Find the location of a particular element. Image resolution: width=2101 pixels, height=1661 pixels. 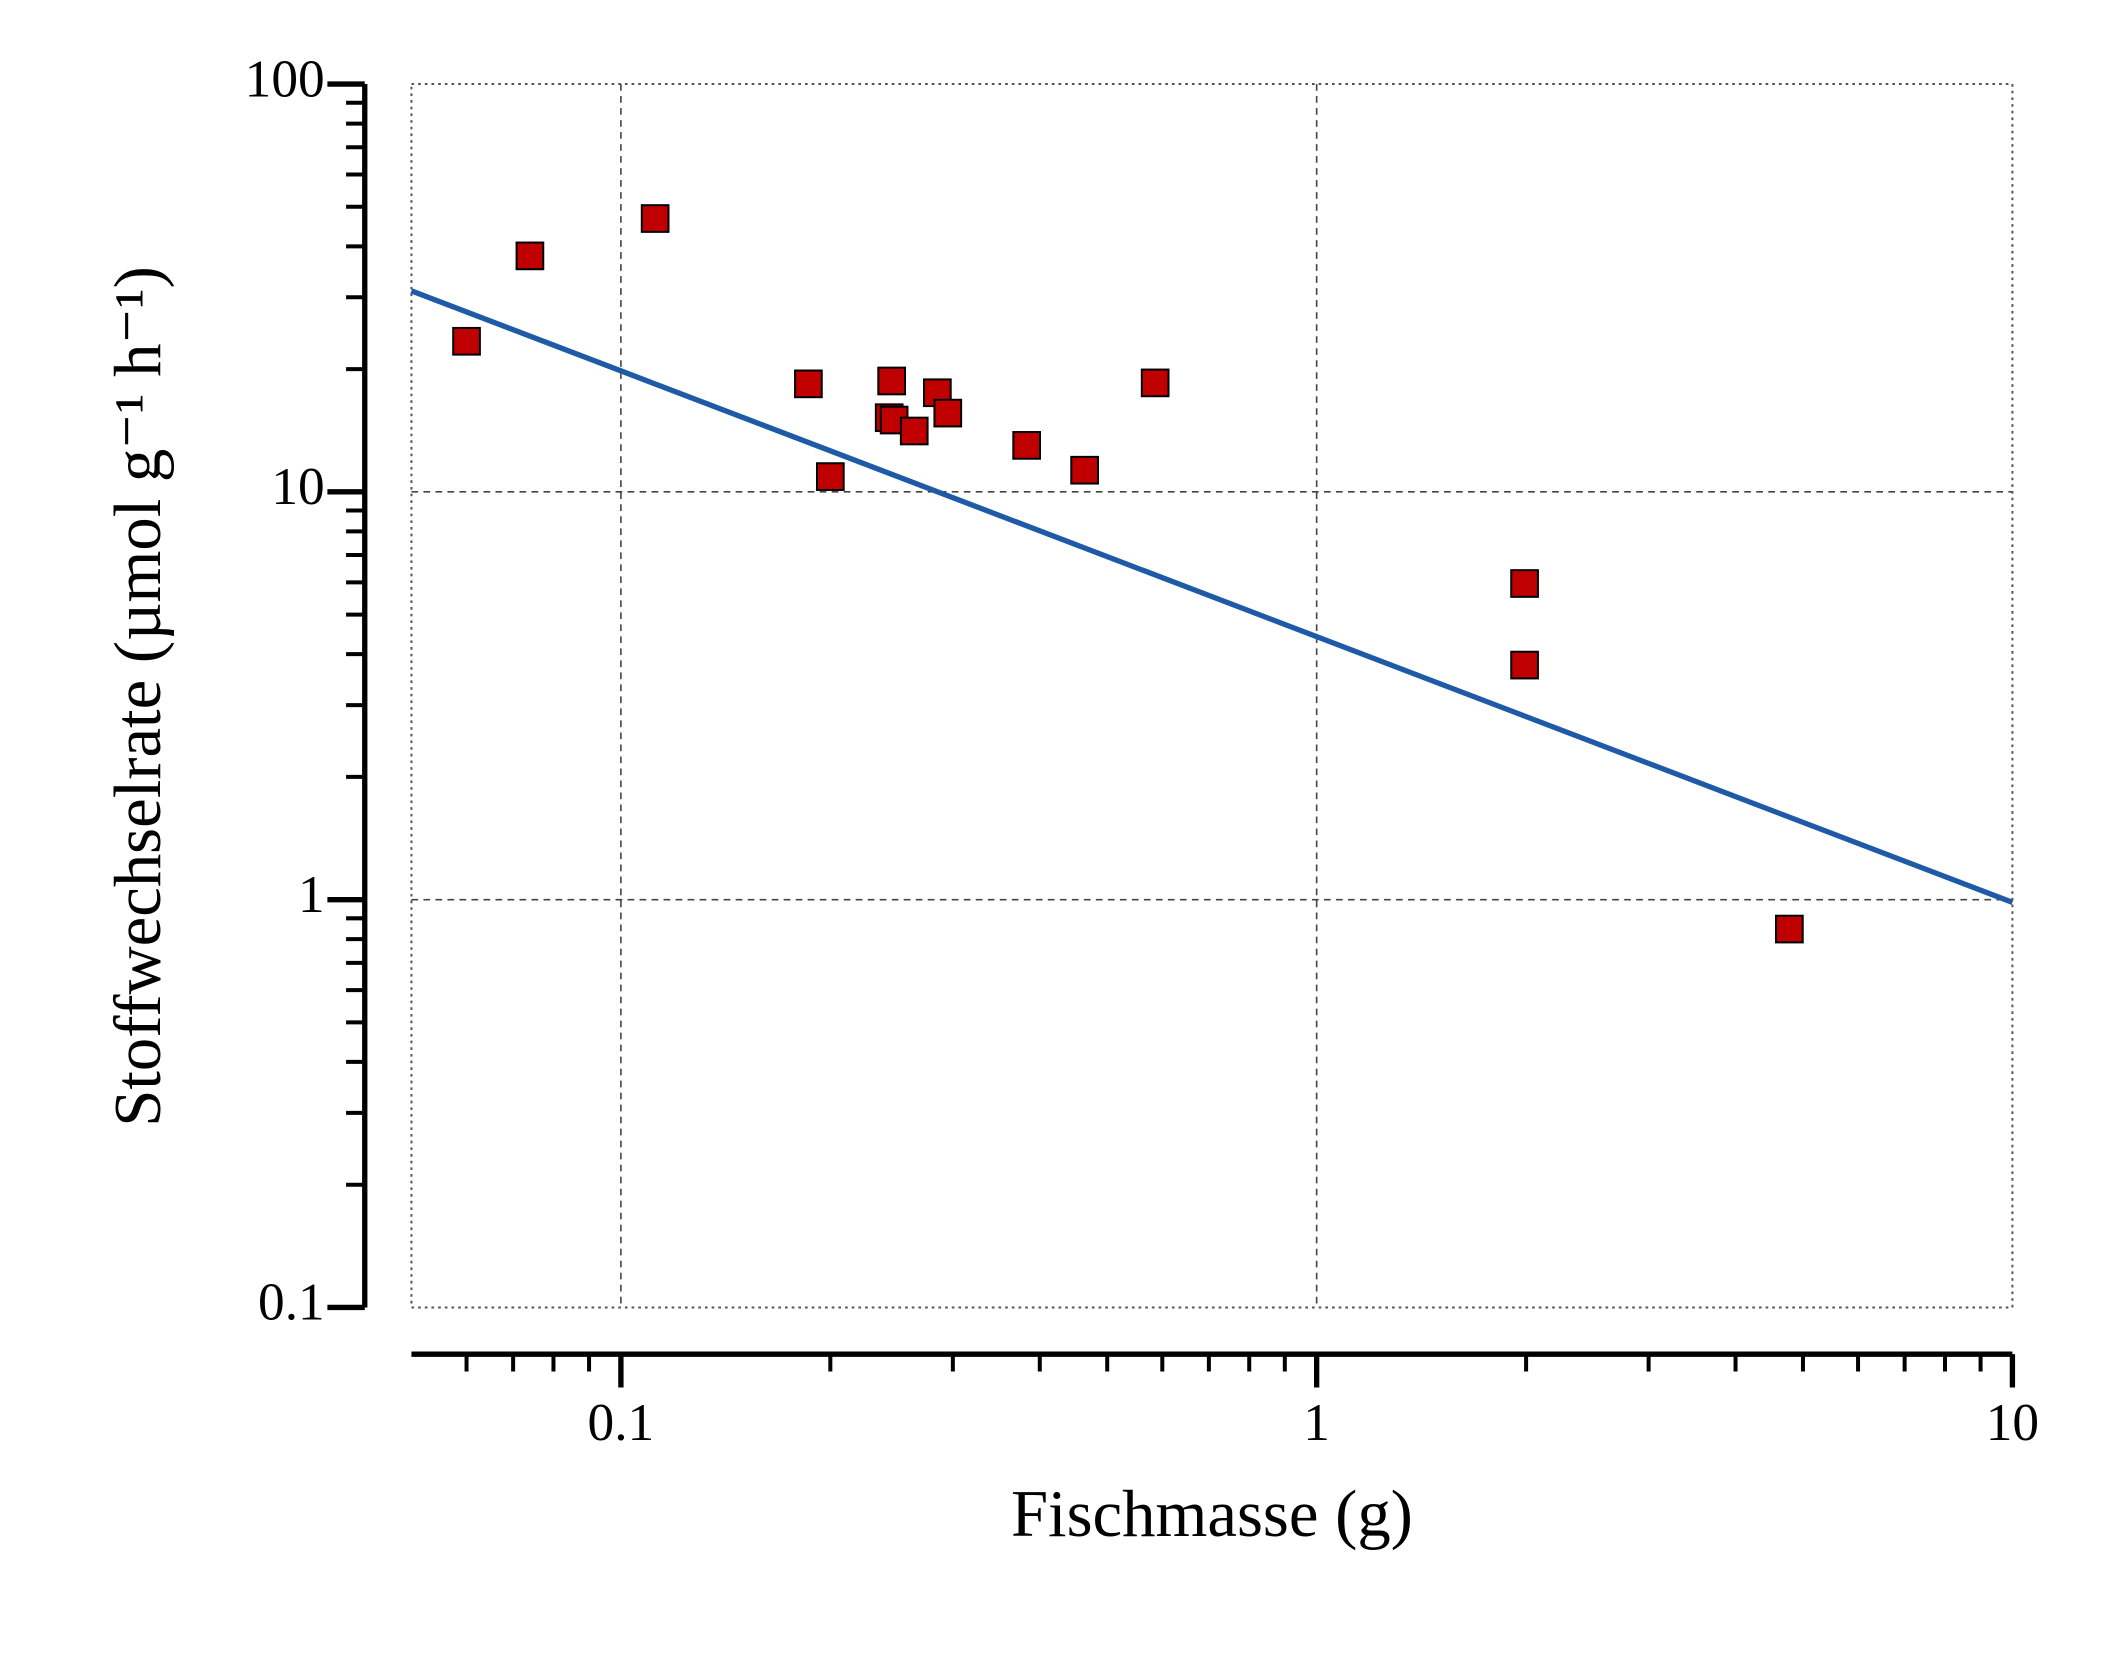

x-tick-label: 0.1 is located at coordinates (621, 1422).